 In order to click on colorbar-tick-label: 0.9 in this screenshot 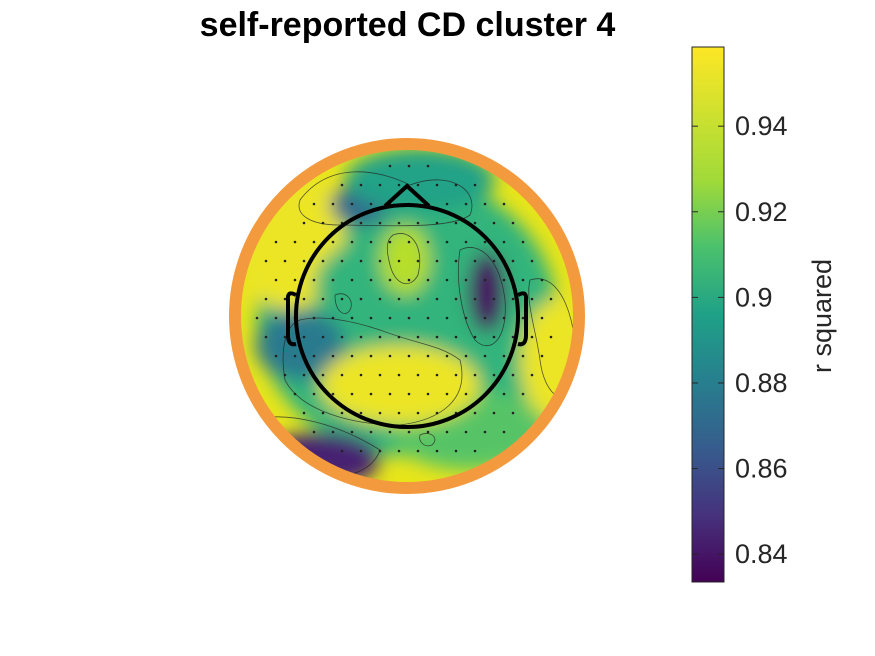, I will do `click(754, 297)`.